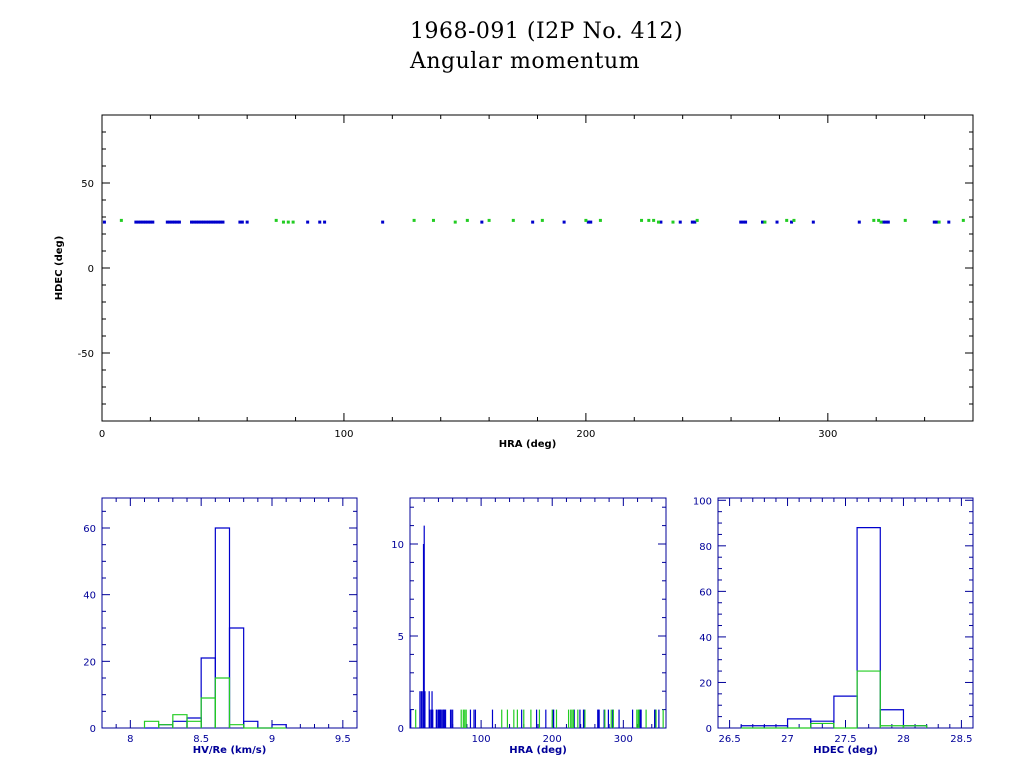  I want to click on chart-subtitle: Angular momentum, so click(524, 61).